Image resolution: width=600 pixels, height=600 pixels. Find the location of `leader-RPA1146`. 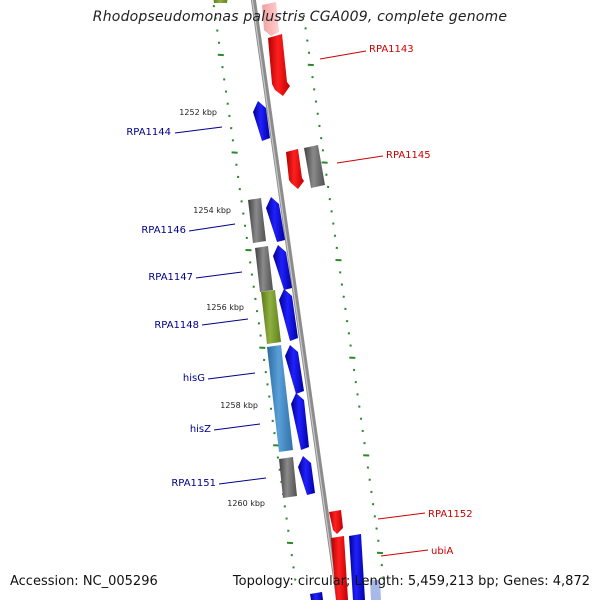

leader-RPA1146 is located at coordinates (212, 227).